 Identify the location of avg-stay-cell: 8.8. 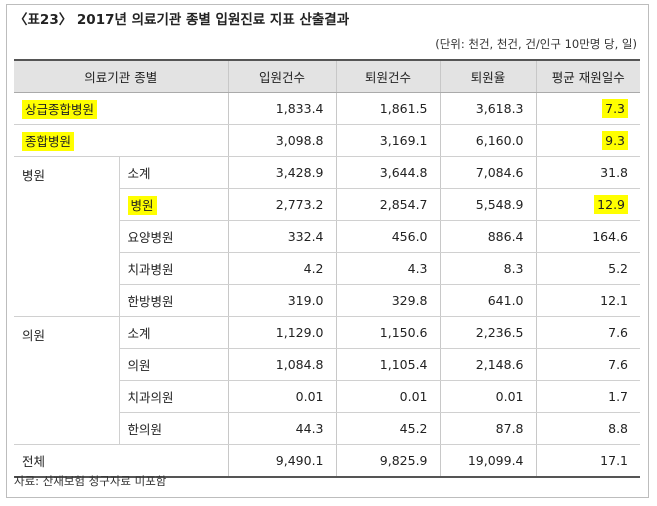
(588, 428).